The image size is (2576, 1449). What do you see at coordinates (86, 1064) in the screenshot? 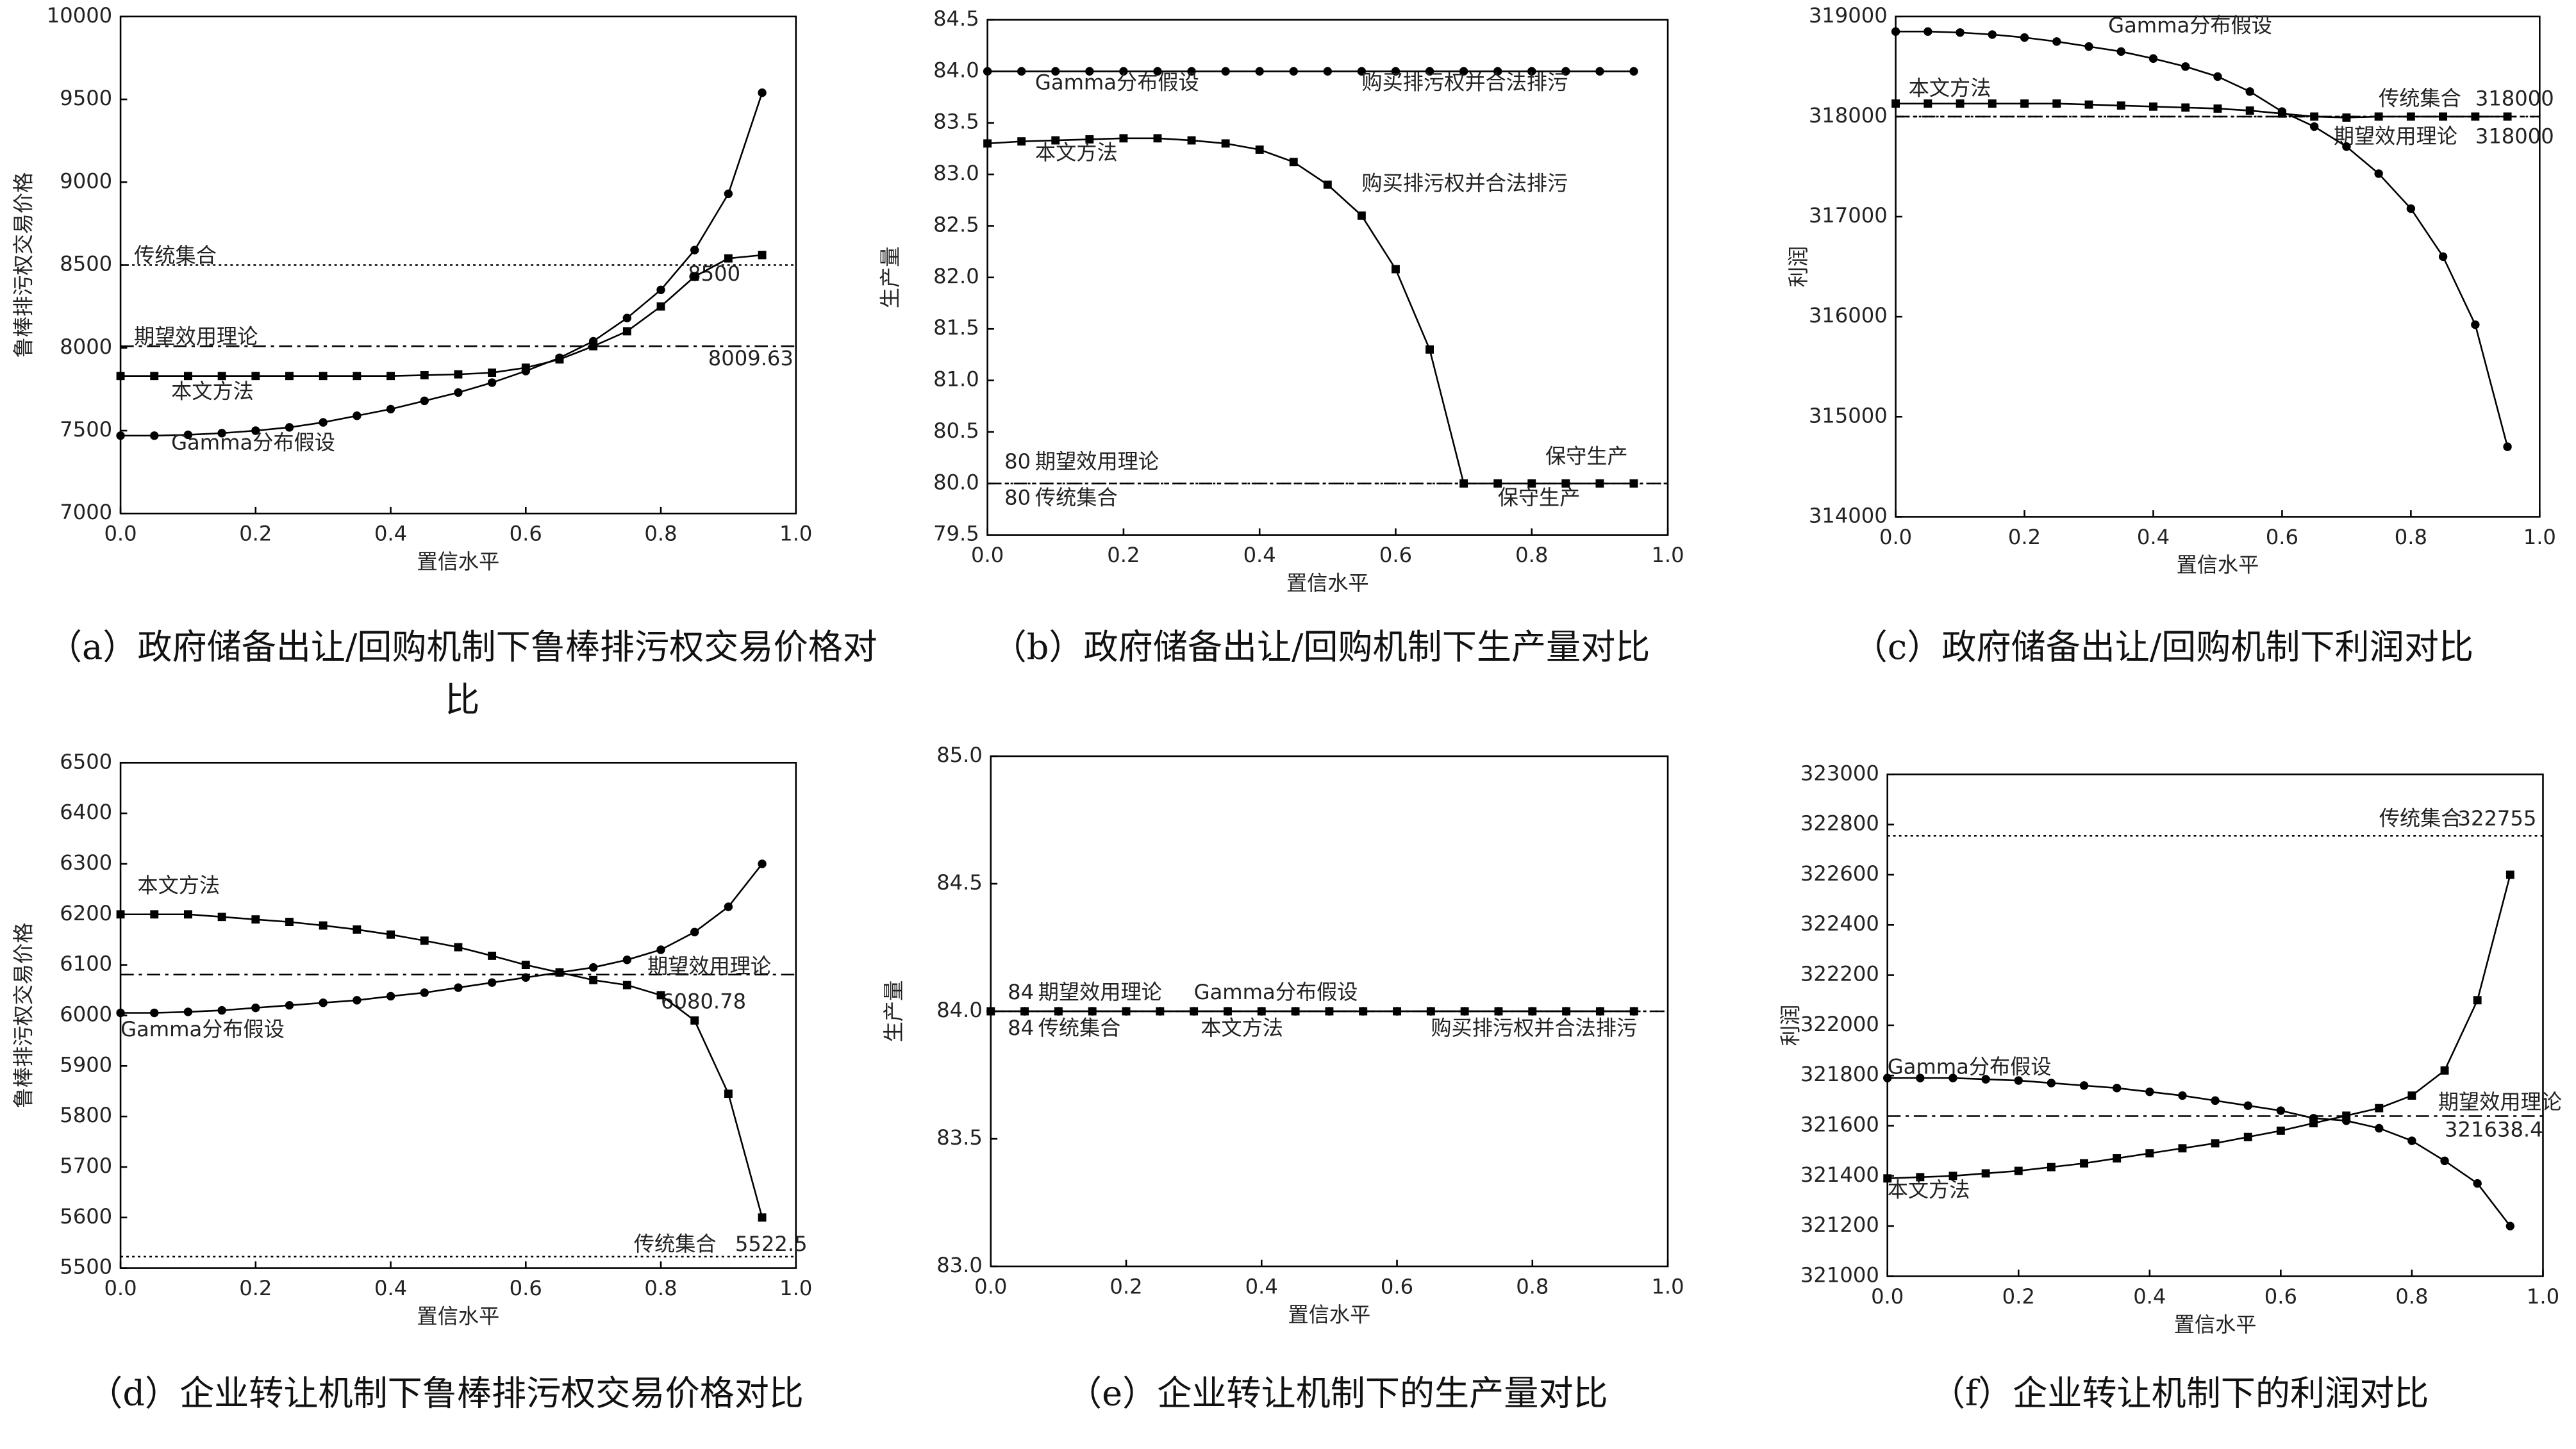
I see `y-tick-label: 5900` at bounding box center [86, 1064].